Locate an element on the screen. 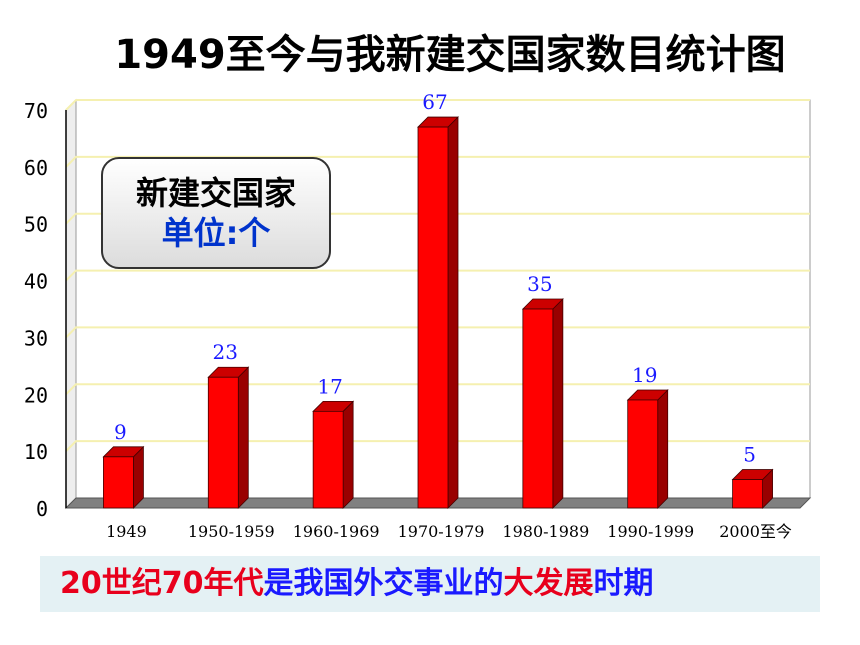 This screenshot has width=860, height=645. banner-segment-1: 20世纪70年代 is located at coordinates (162, 583).